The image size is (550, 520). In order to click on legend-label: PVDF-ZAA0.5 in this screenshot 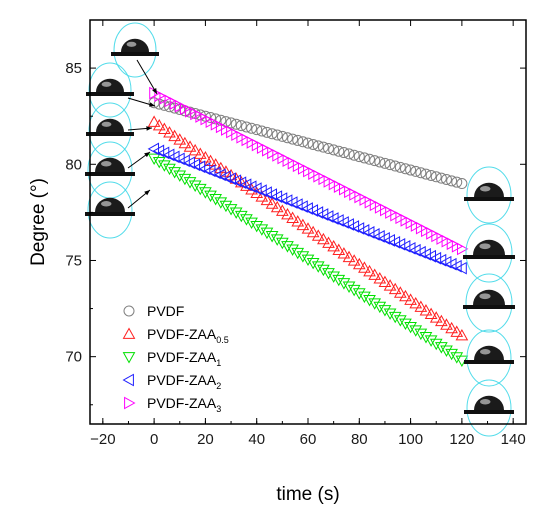, I will do `click(188, 335)`.